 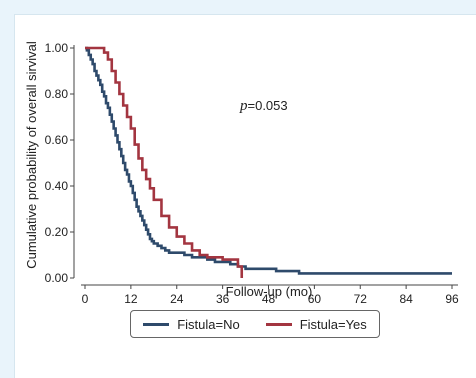 I want to click on p-value-annotation: p=0.053, so click(x=263, y=106).